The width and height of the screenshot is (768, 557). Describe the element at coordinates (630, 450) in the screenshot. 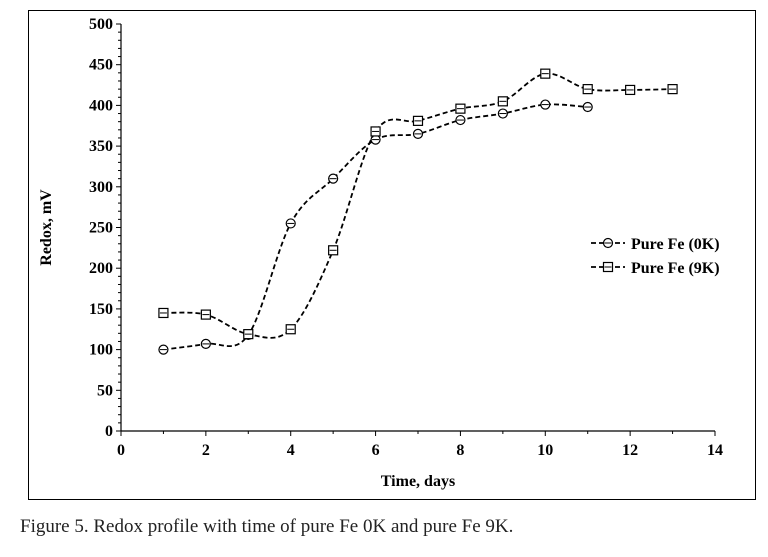

I see `x-tick-label: 12` at that location.